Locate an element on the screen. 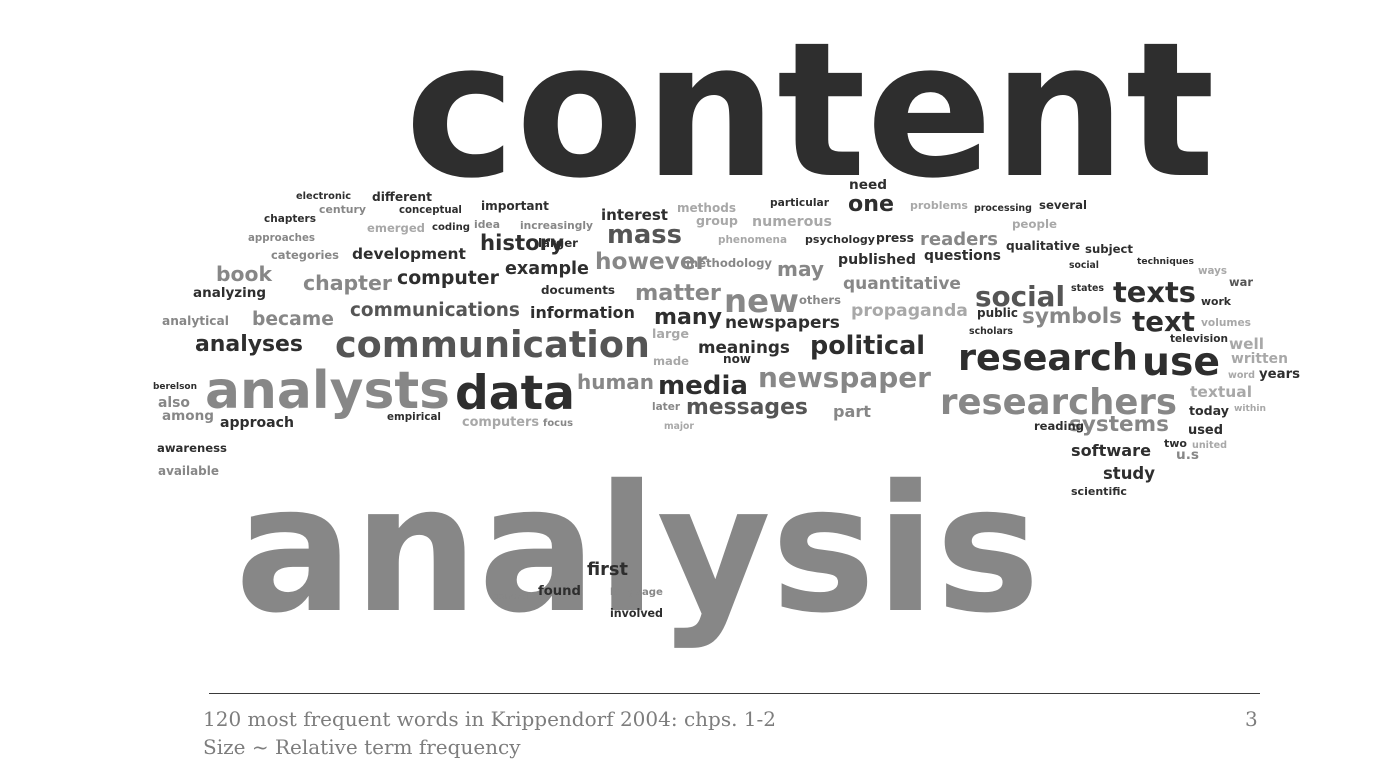 The width and height of the screenshot is (1399, 762). word: approaches is located at coordinates (282, 238).